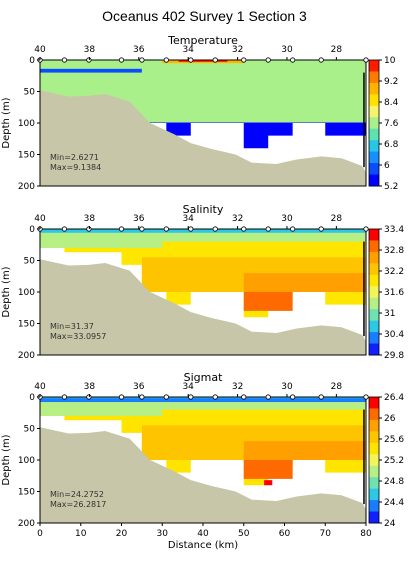  Describe the element at coordinates (202, 40) in the screenshot. I see `panel-title: Temperature` at that location.